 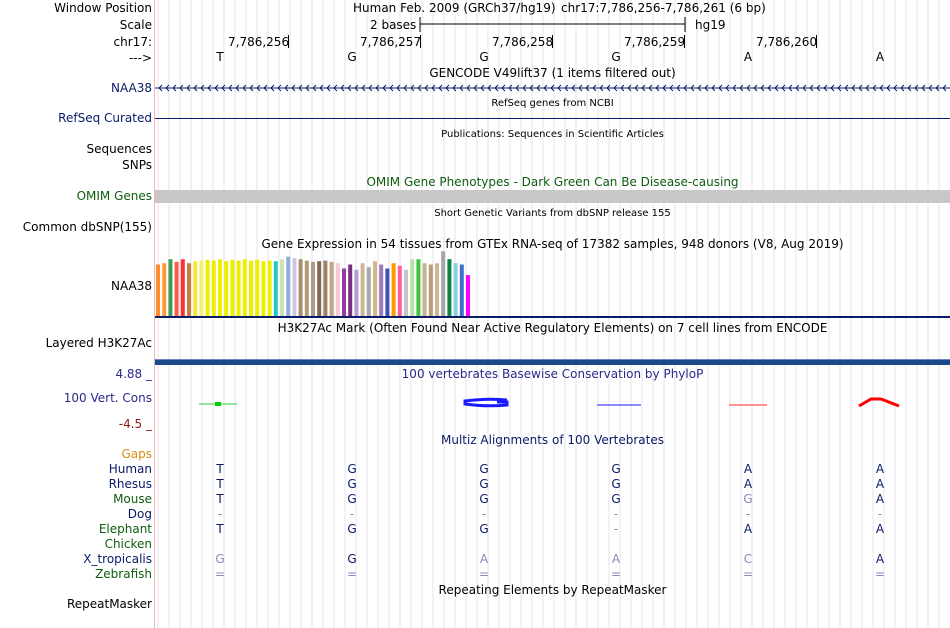 I want to click on species-label-rhesus: Rhesus, so click(x=130, y=484).